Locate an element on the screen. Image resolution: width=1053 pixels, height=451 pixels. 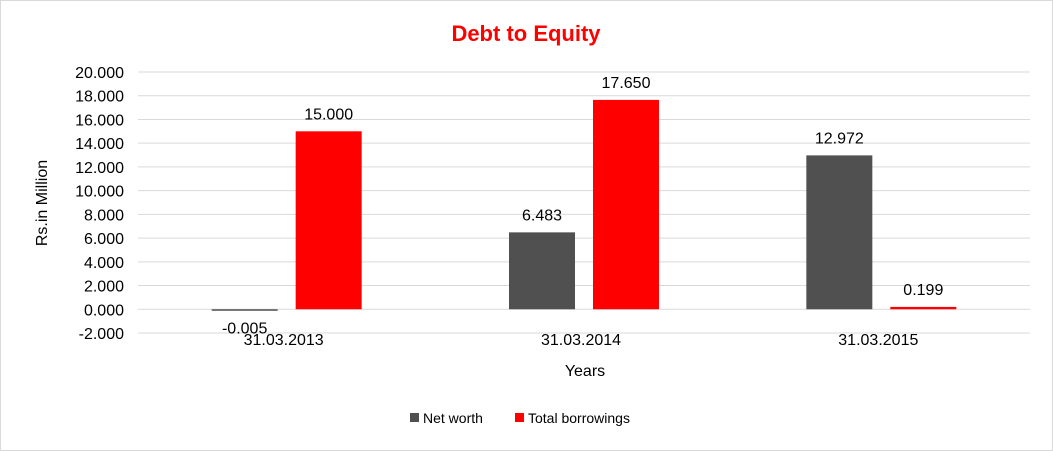
x-category-label: 31.03.2013 is located at coordinates (284, 340).